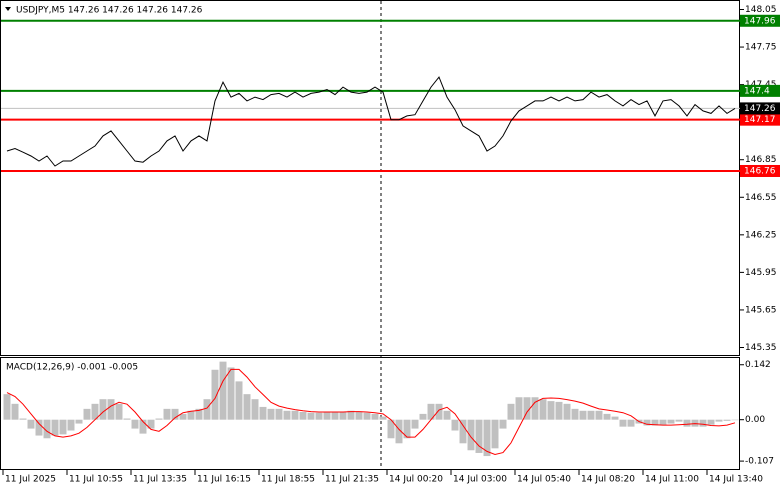 This screenshot has width=781, height=489. Describe the element at coordinates (96, 480) in the screenshot. I see `x-tick-label: 11 Jul 10:55` at that location.